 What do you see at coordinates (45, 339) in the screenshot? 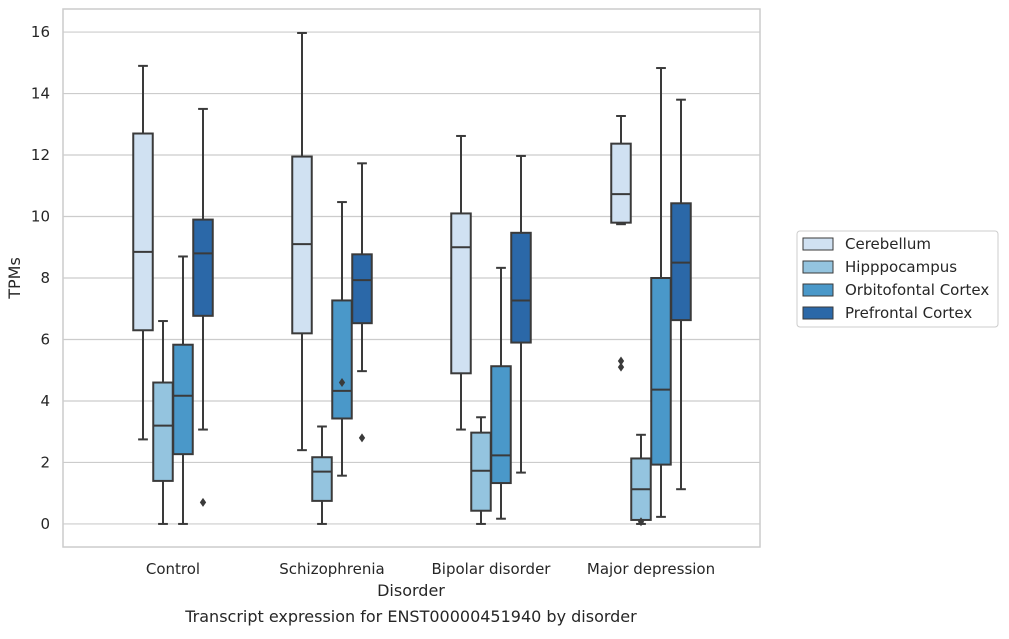
I see `y-tick-label: 6` at bounding box center [45, 339].